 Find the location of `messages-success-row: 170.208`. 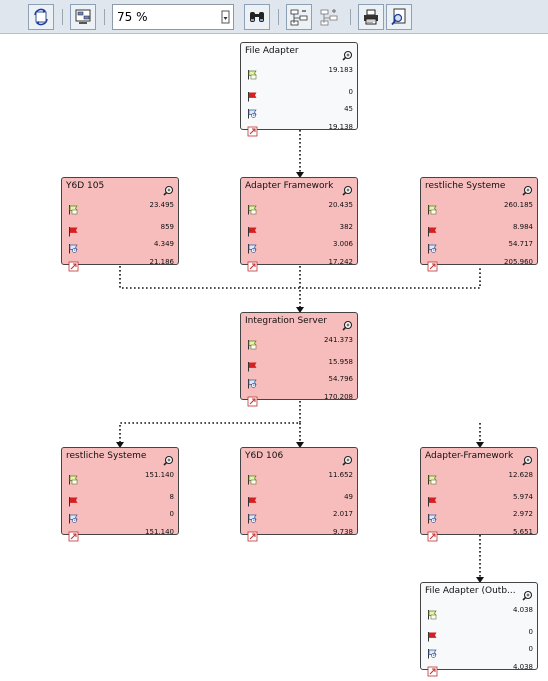

messages-success-row: 170.208 is located at coordinates (300, 399).